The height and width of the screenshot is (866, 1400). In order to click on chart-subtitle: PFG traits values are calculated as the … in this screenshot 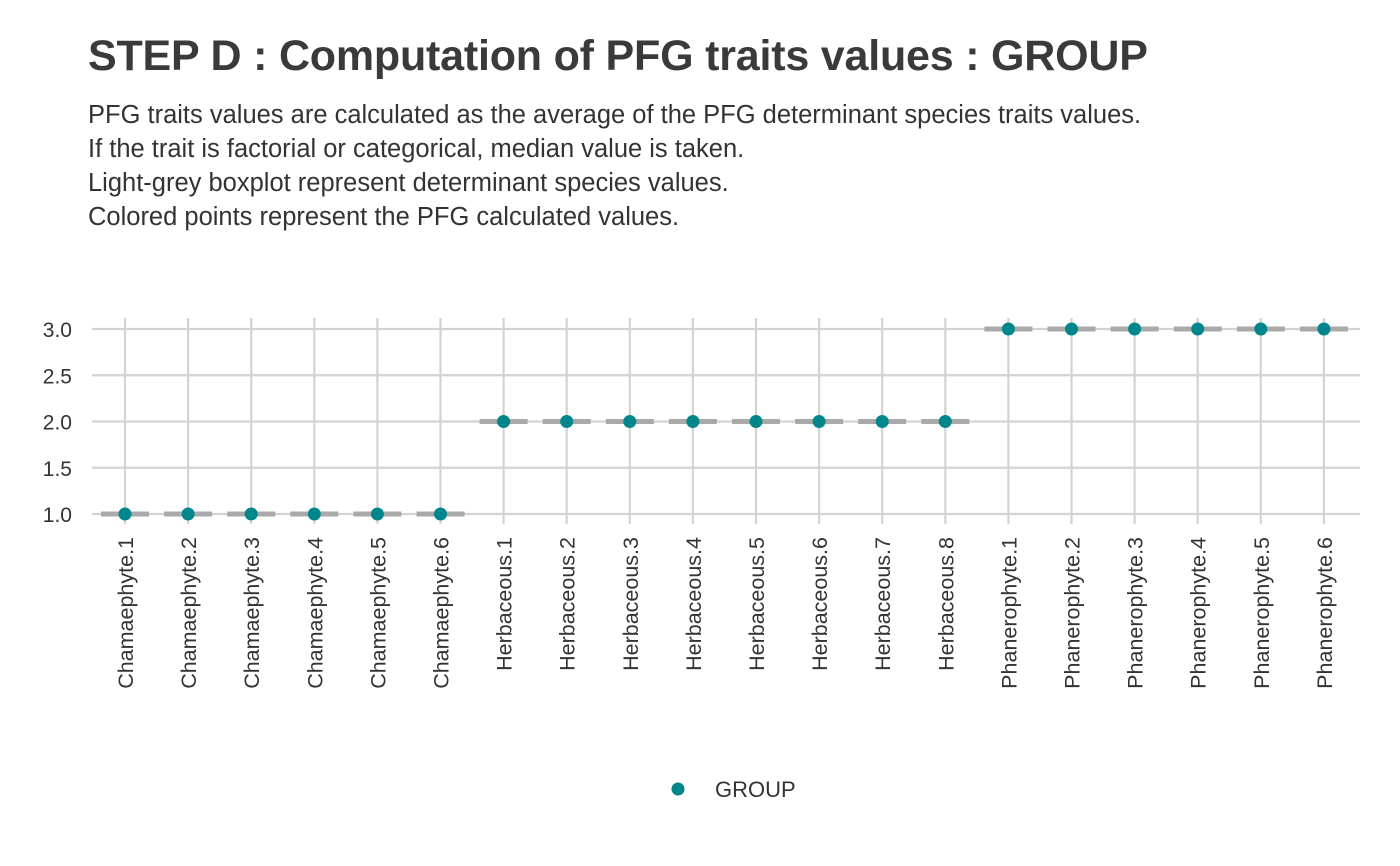, I will do `click(614, 166)`.